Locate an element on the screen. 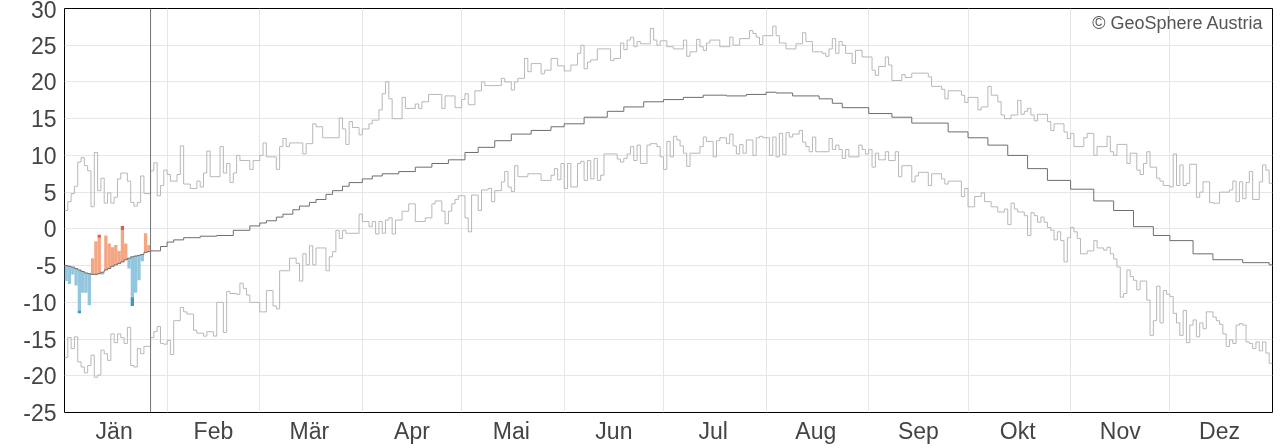  y-tick-label: 20 is located at coordinates (43, 82).